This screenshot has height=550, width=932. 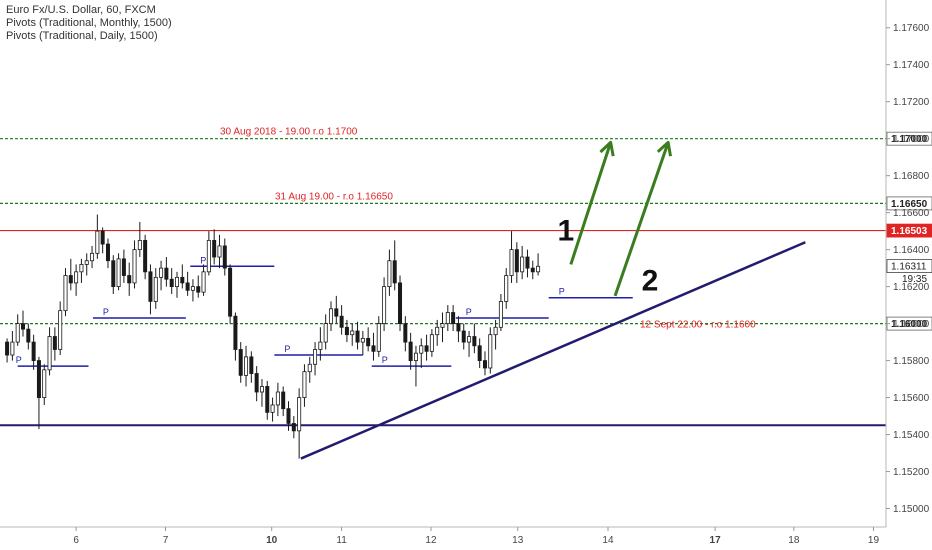 I want to click on x-tick-label: 11, so click(x=341, y=540).